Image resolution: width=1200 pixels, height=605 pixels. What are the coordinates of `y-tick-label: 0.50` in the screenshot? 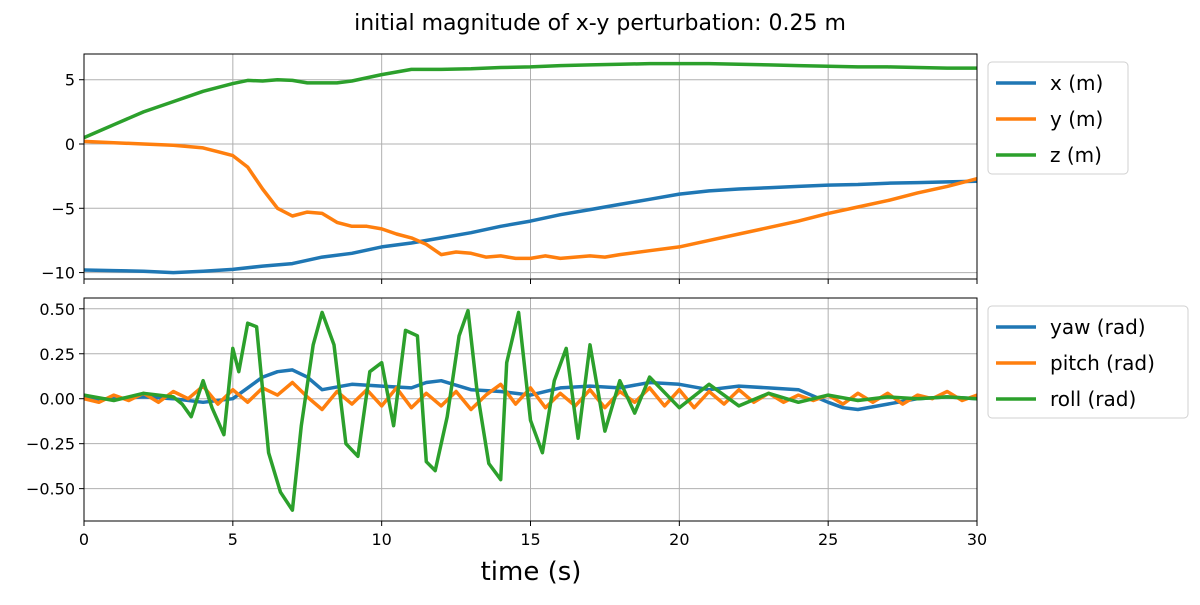 It's located at (57, 309).